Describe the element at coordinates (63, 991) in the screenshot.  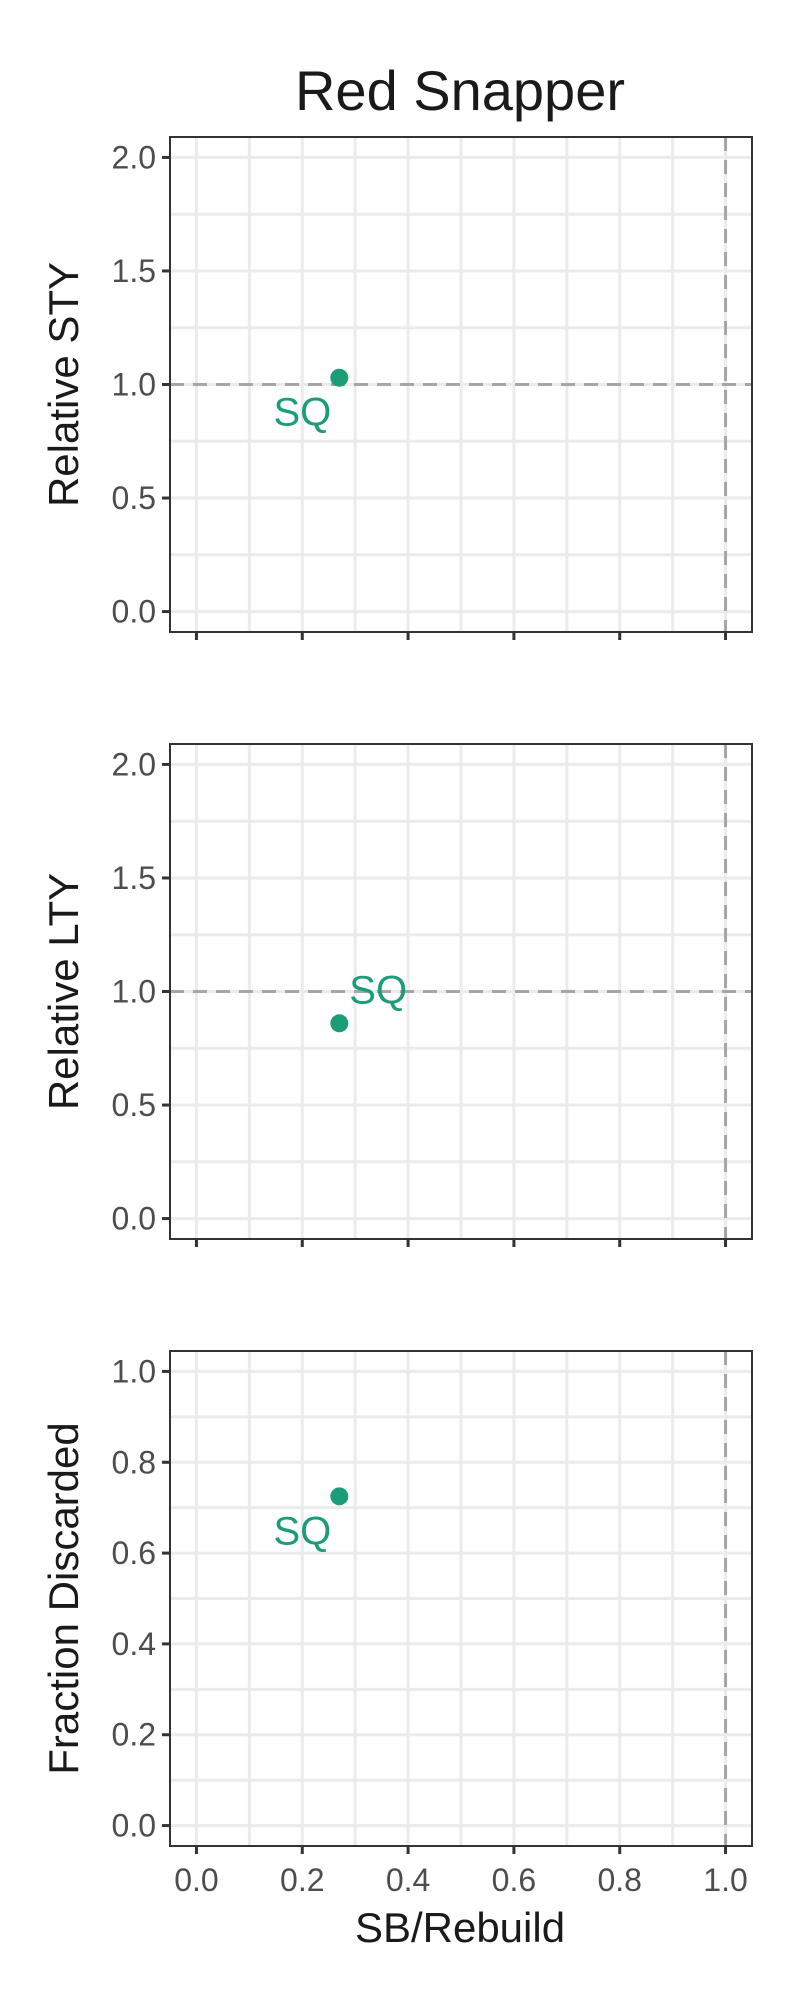
I see `y-axis-title: Relative LTY` at that location.